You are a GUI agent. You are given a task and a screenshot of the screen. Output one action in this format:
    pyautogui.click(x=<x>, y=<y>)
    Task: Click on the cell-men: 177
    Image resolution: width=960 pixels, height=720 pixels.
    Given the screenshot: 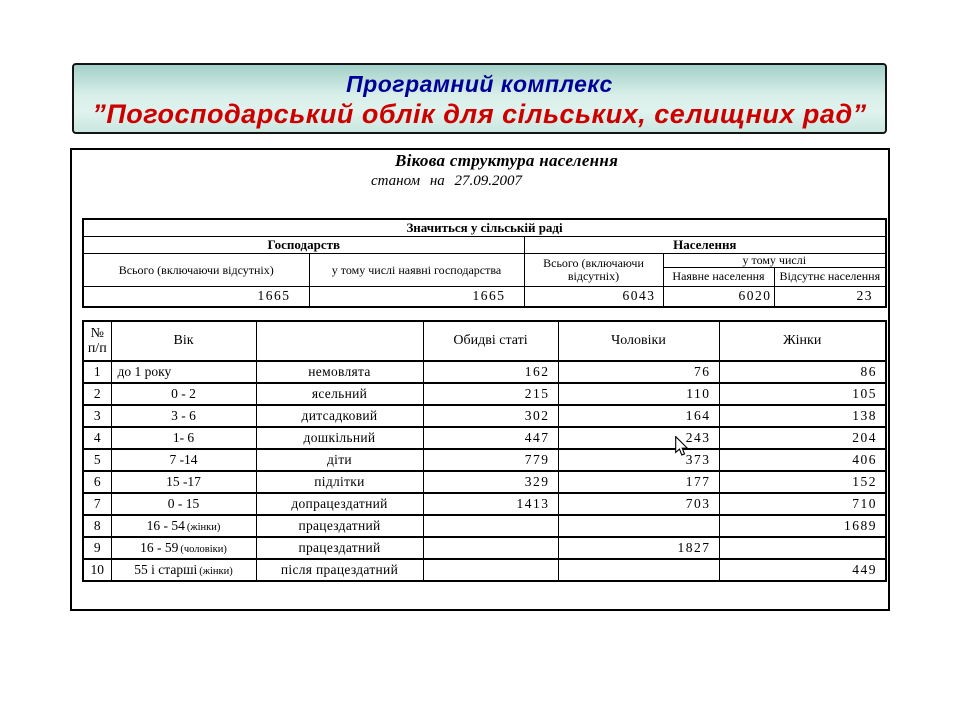 What is the action you would take?
    pyautogui.click(x=638, y=482)
    